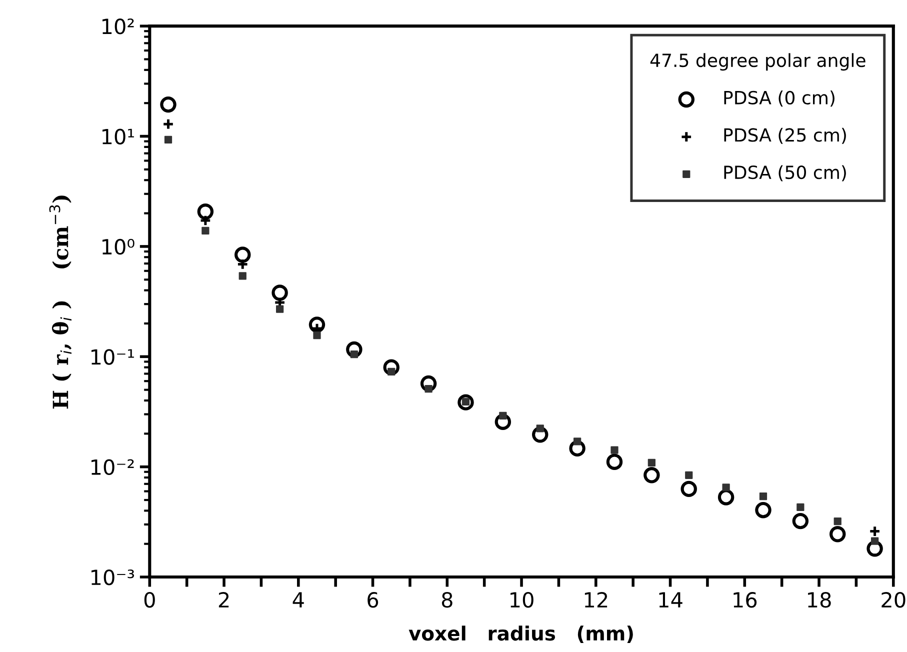 The image size is (907, 652). Describe the element at coordinates (118, 246) in the screenshot. I see `y-tick-label: 10⁰` at that location.